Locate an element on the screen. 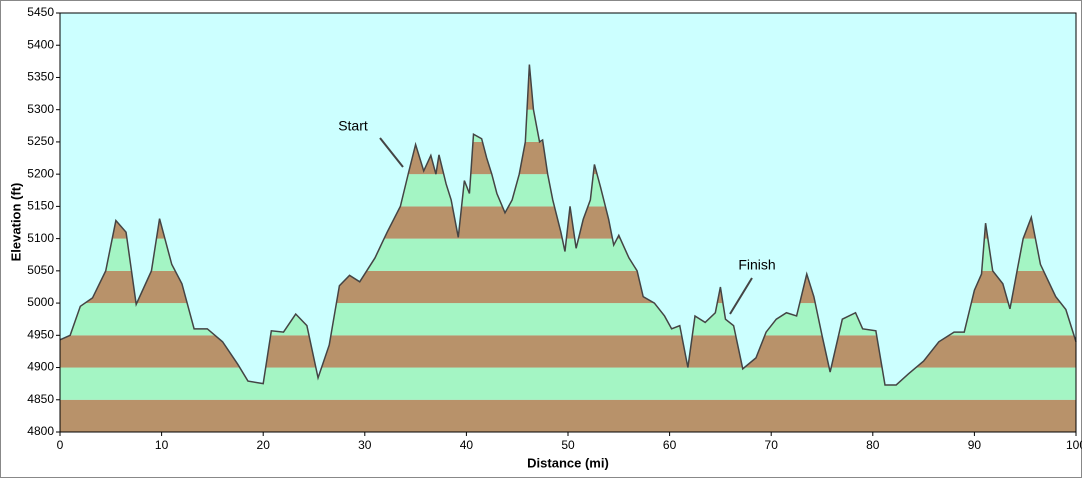 The height and width of the screenshot is (483, 1082). annotation: Start is located at coordinates (353, 126).